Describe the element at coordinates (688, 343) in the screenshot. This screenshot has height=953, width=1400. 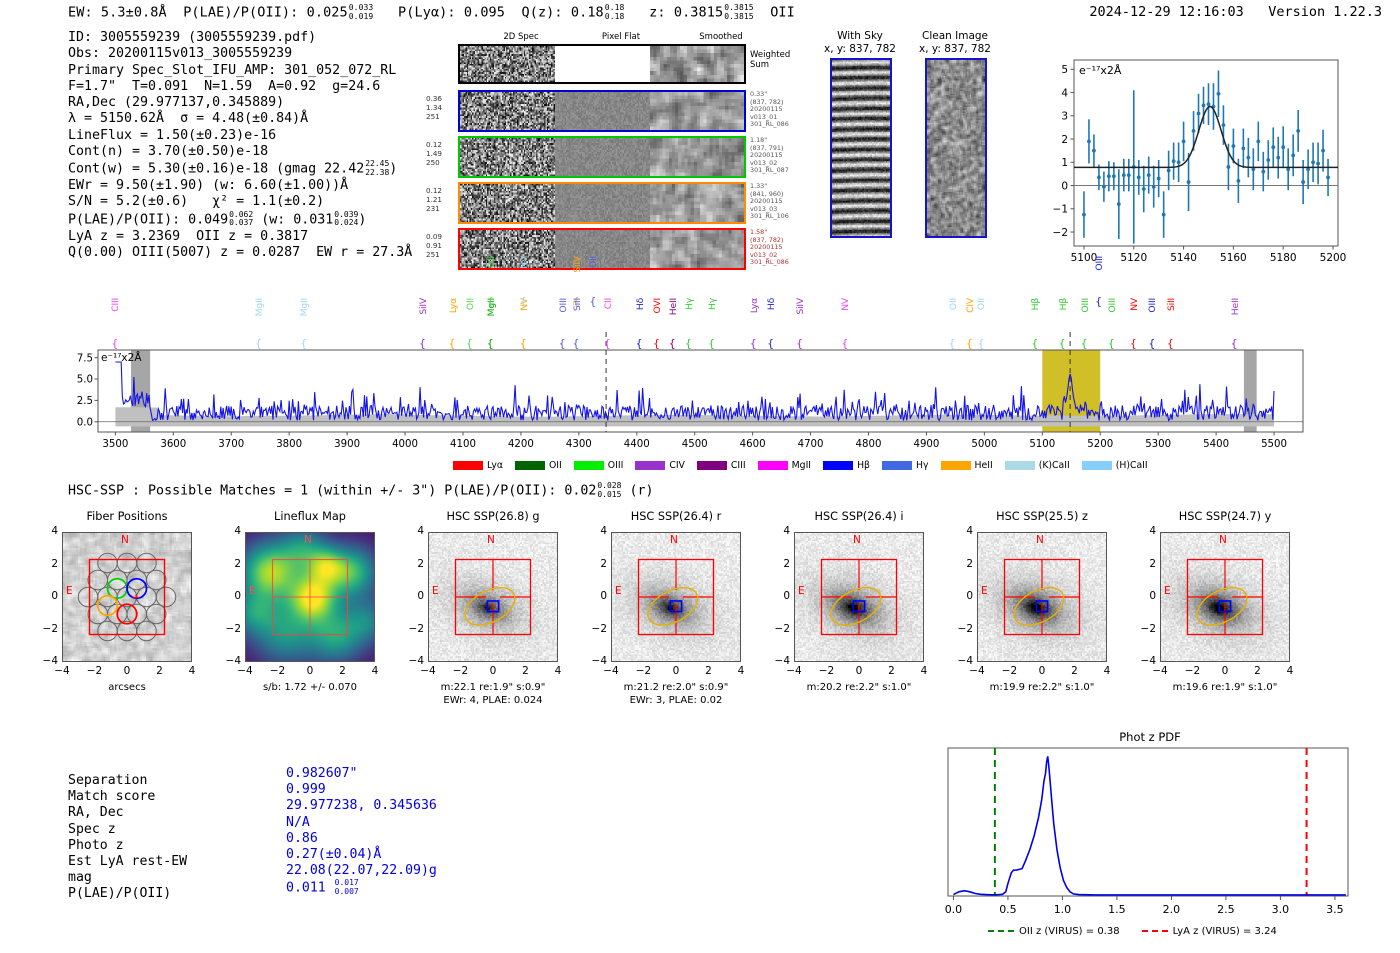
I see `emission-line-bracket-18: {` at that location.